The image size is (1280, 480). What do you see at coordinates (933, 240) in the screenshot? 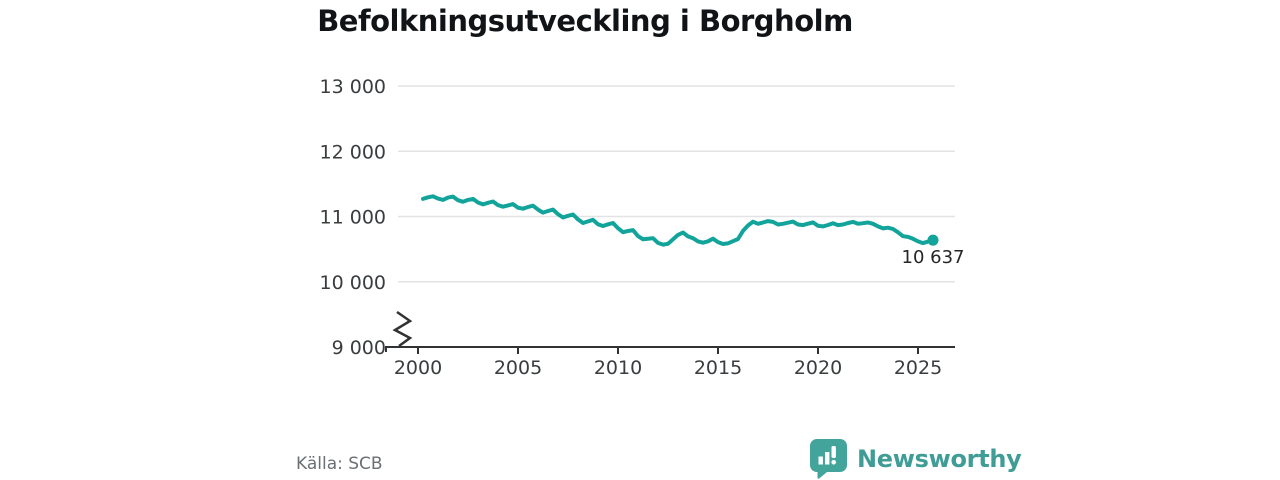
I see `end-point-dot` at bounding box center [933, 240].